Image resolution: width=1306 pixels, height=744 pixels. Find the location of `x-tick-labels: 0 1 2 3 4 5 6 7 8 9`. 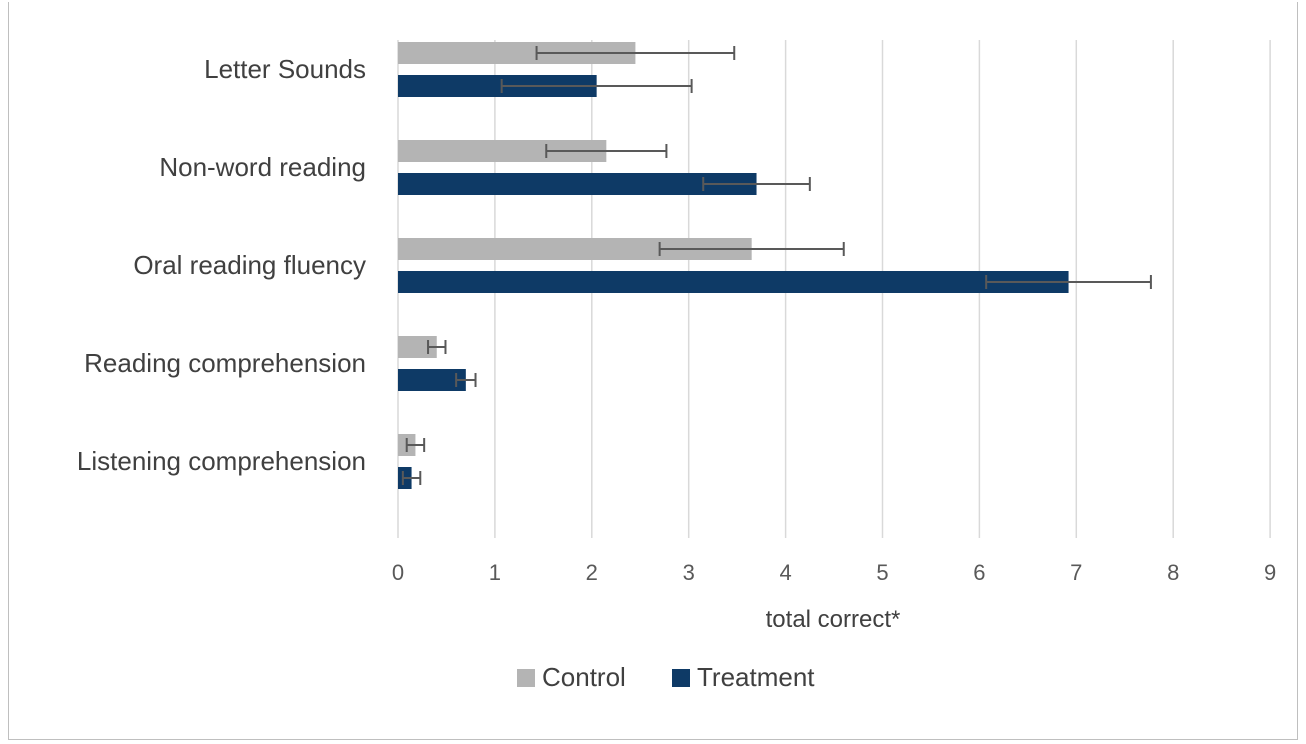

x-tick-labels: 0 1 2 3 4 5 6 7 8 9 is located at coordinates (834, 572).